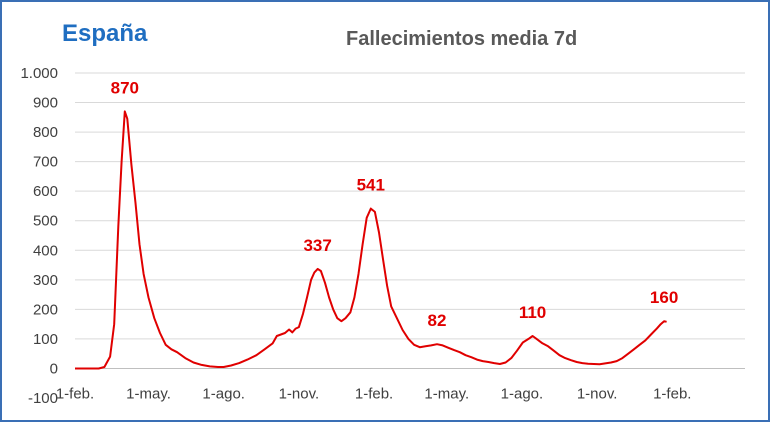  Describe the element at coordinates (45, 250) in the screenshot. I see `y-tick-label: 400` at that location.